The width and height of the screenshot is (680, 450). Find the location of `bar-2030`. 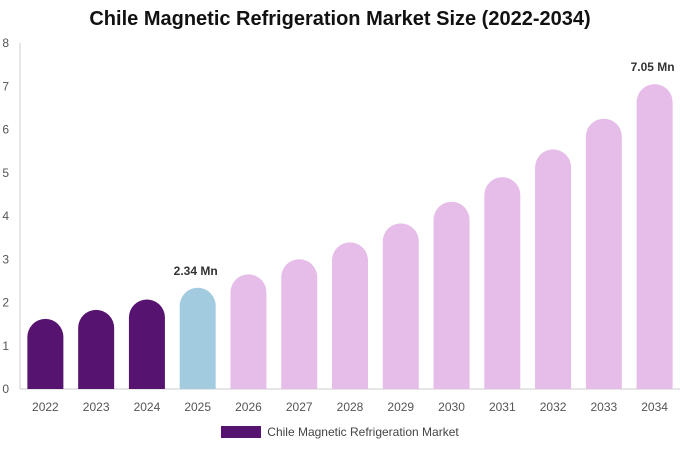

bar-2030 is located at coordinates (451, 295).